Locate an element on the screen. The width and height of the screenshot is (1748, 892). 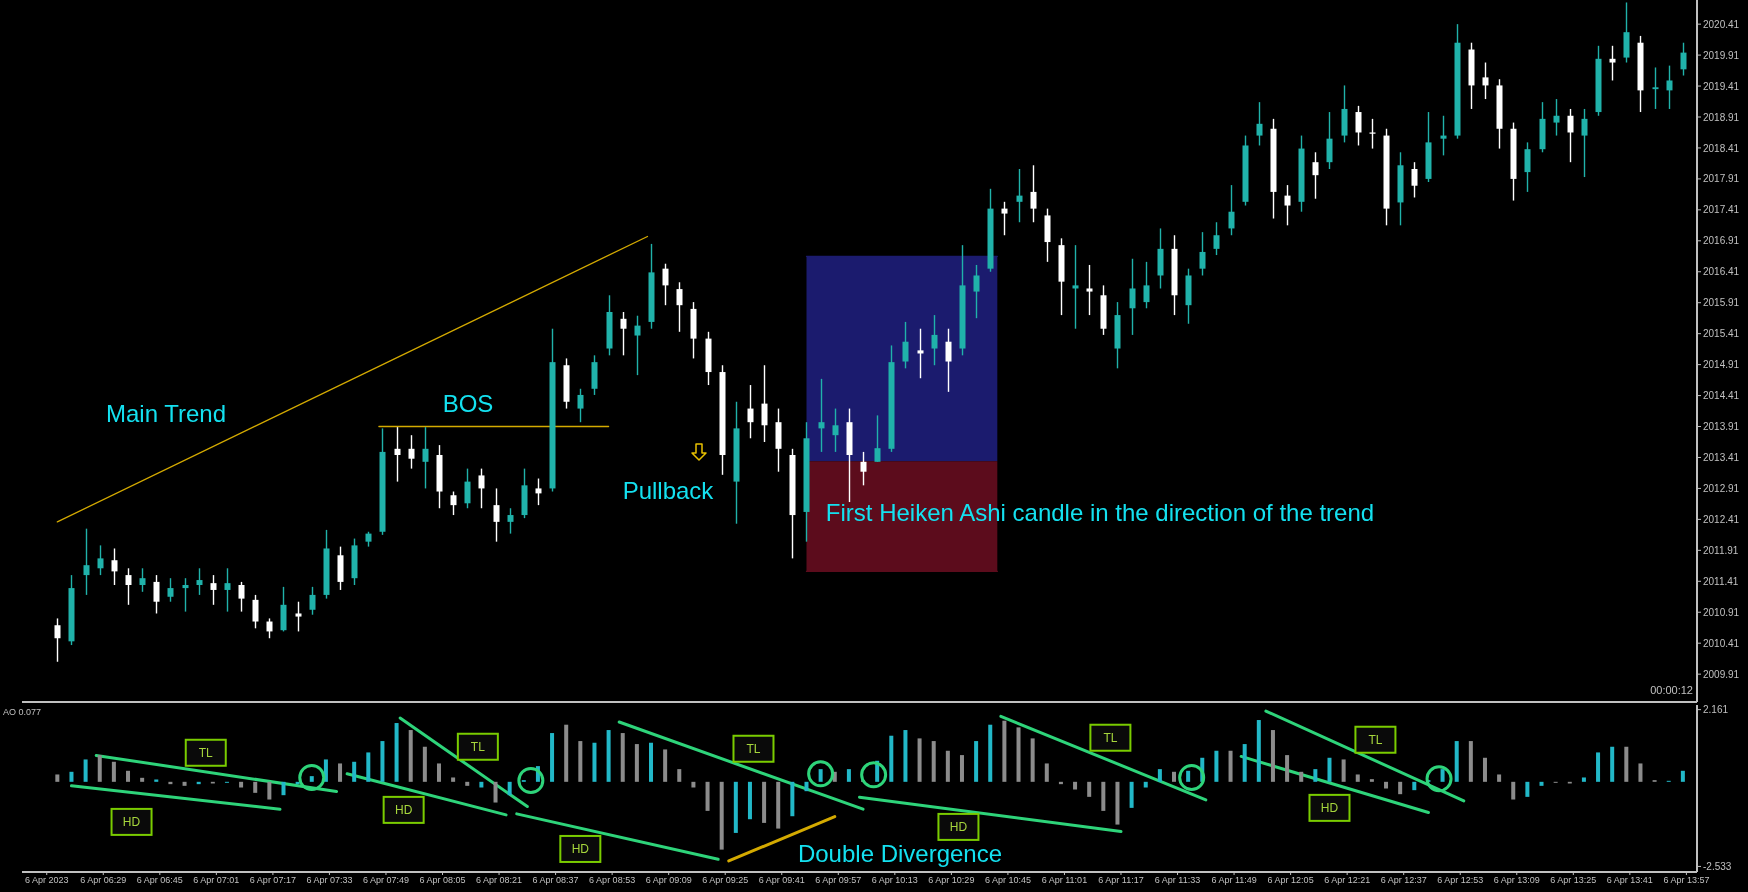
y-tick-label: 2019.41 is located at coordinates (1721, 86).